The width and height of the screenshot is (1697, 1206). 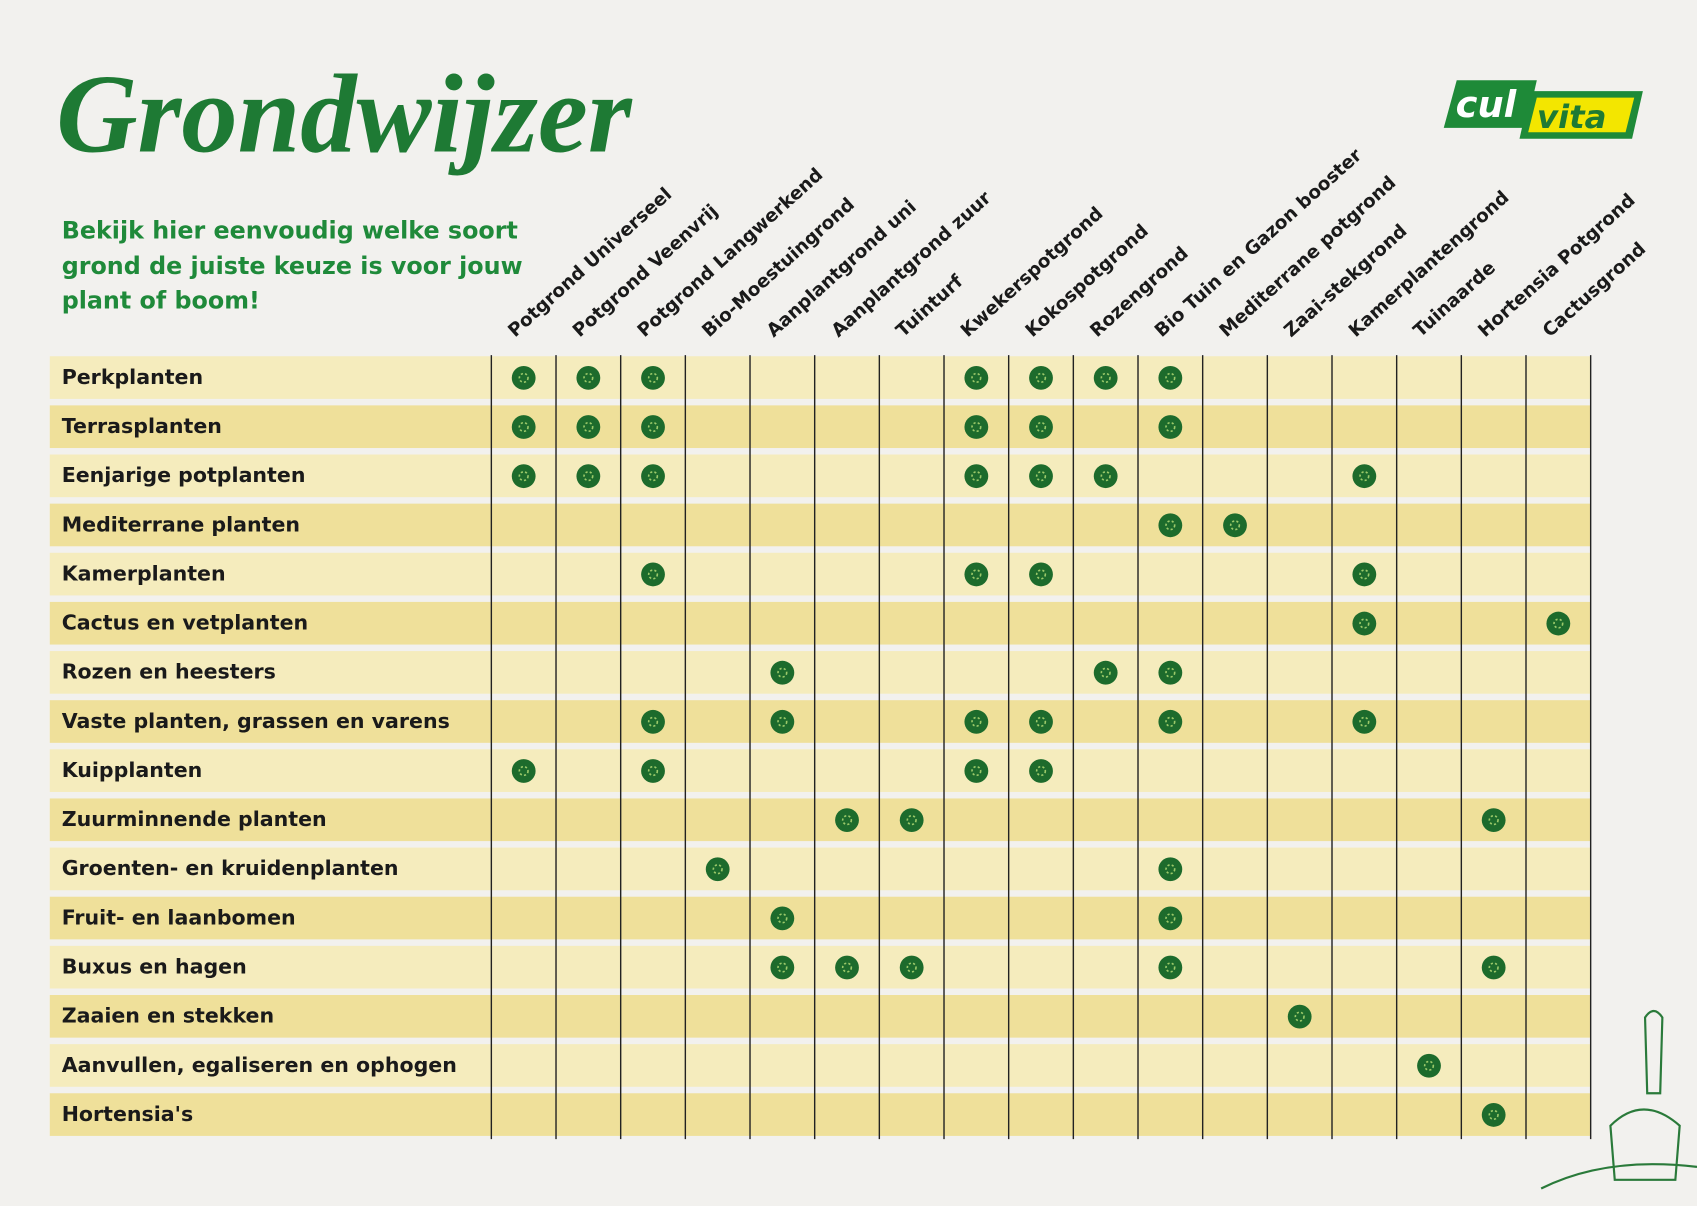 What do you see at coordinates (132, 377) in the screenshot?
I see `row-label: Perkplanten` at bounding box center [132, 377].